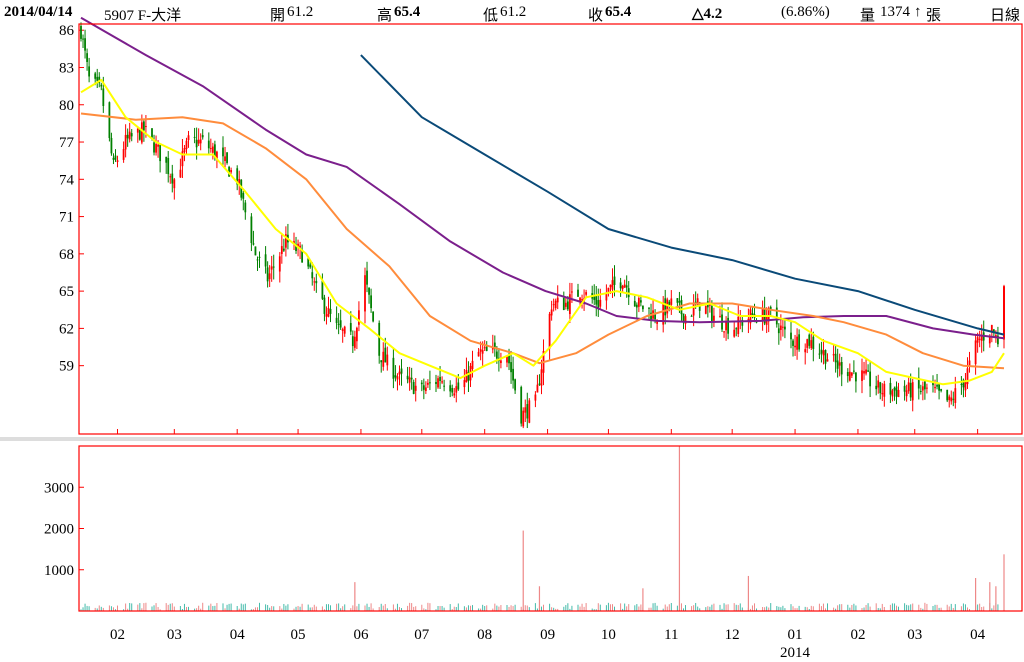 The width and height of the screenshot is (1024, 662). Describe the element at coordinates (298, 635) in the screenshot. I see `month-label: 05` at that location.